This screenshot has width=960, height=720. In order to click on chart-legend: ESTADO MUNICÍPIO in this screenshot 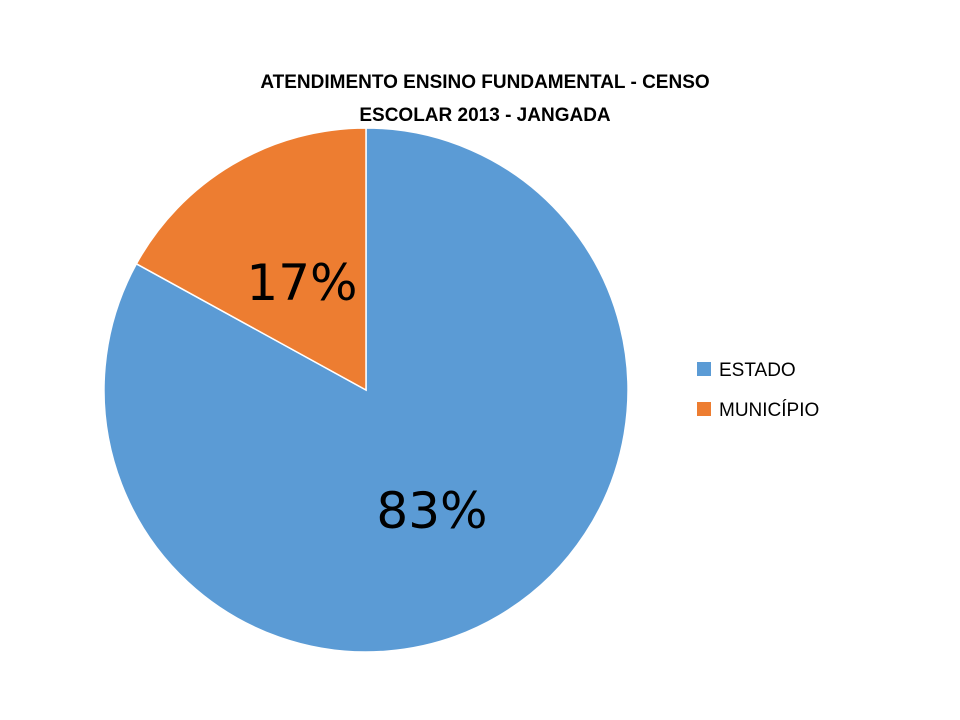, I will do `click(758, 390)`.